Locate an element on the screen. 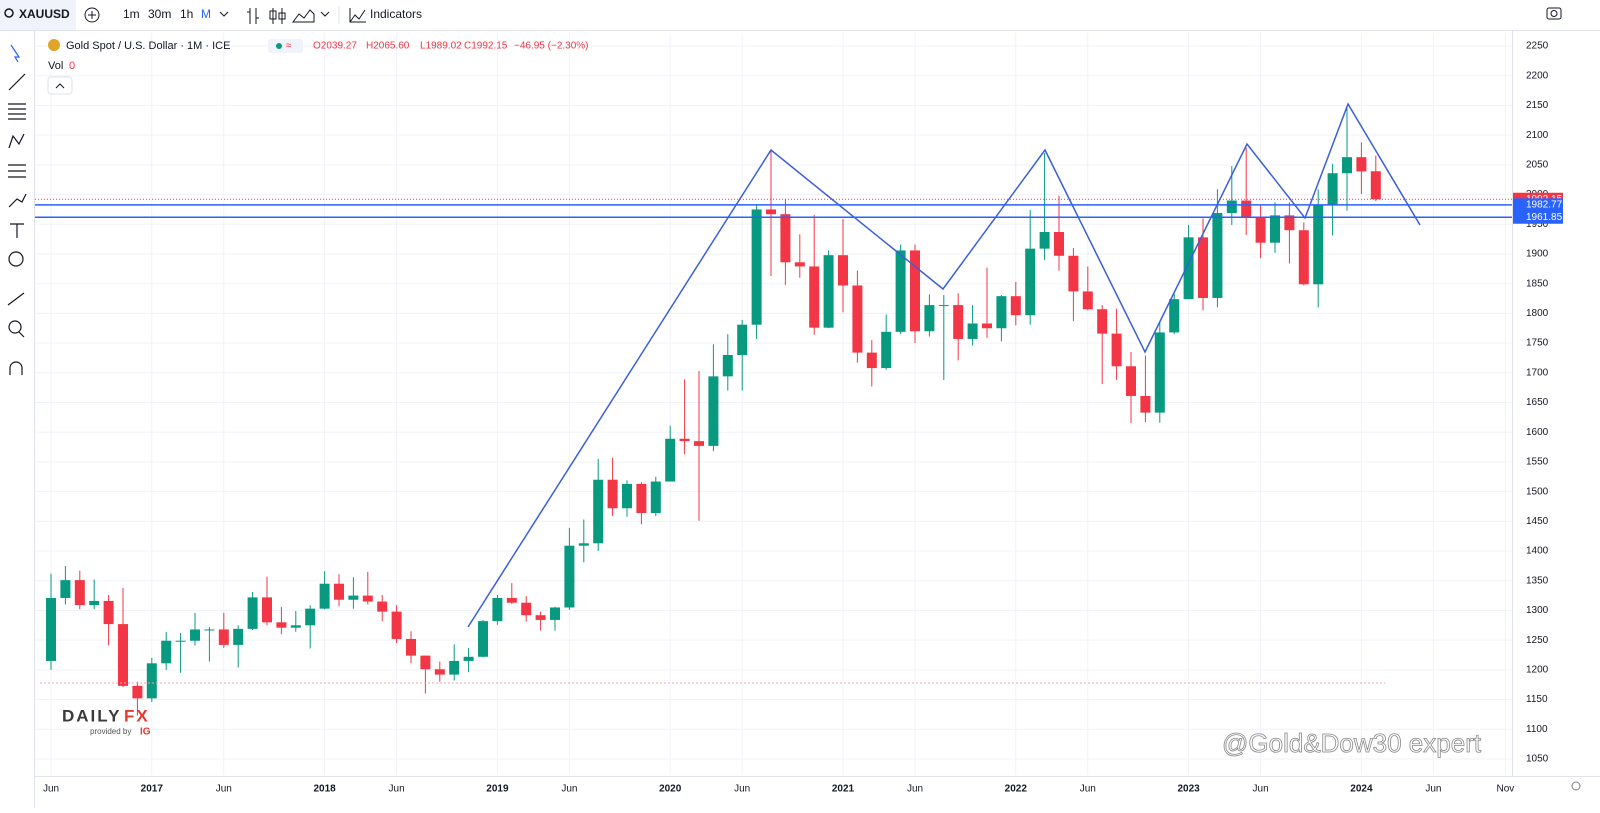  symbol: XAUUSD is located at coordinates (44, 14).